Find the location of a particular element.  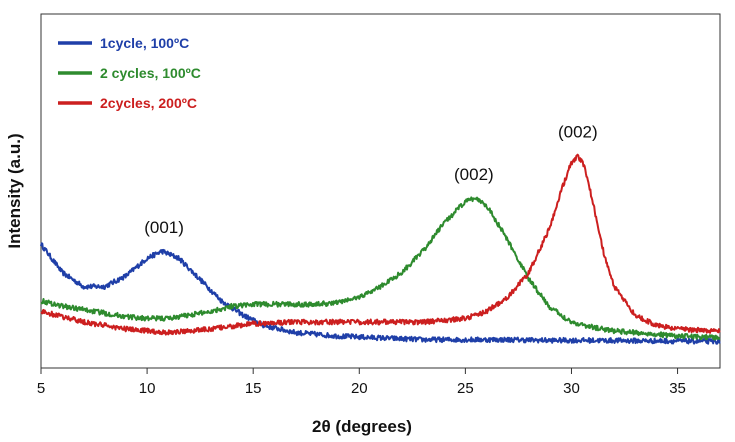

legend-entry: 2cycles, 200ºC is located at coordinates (148, 103).